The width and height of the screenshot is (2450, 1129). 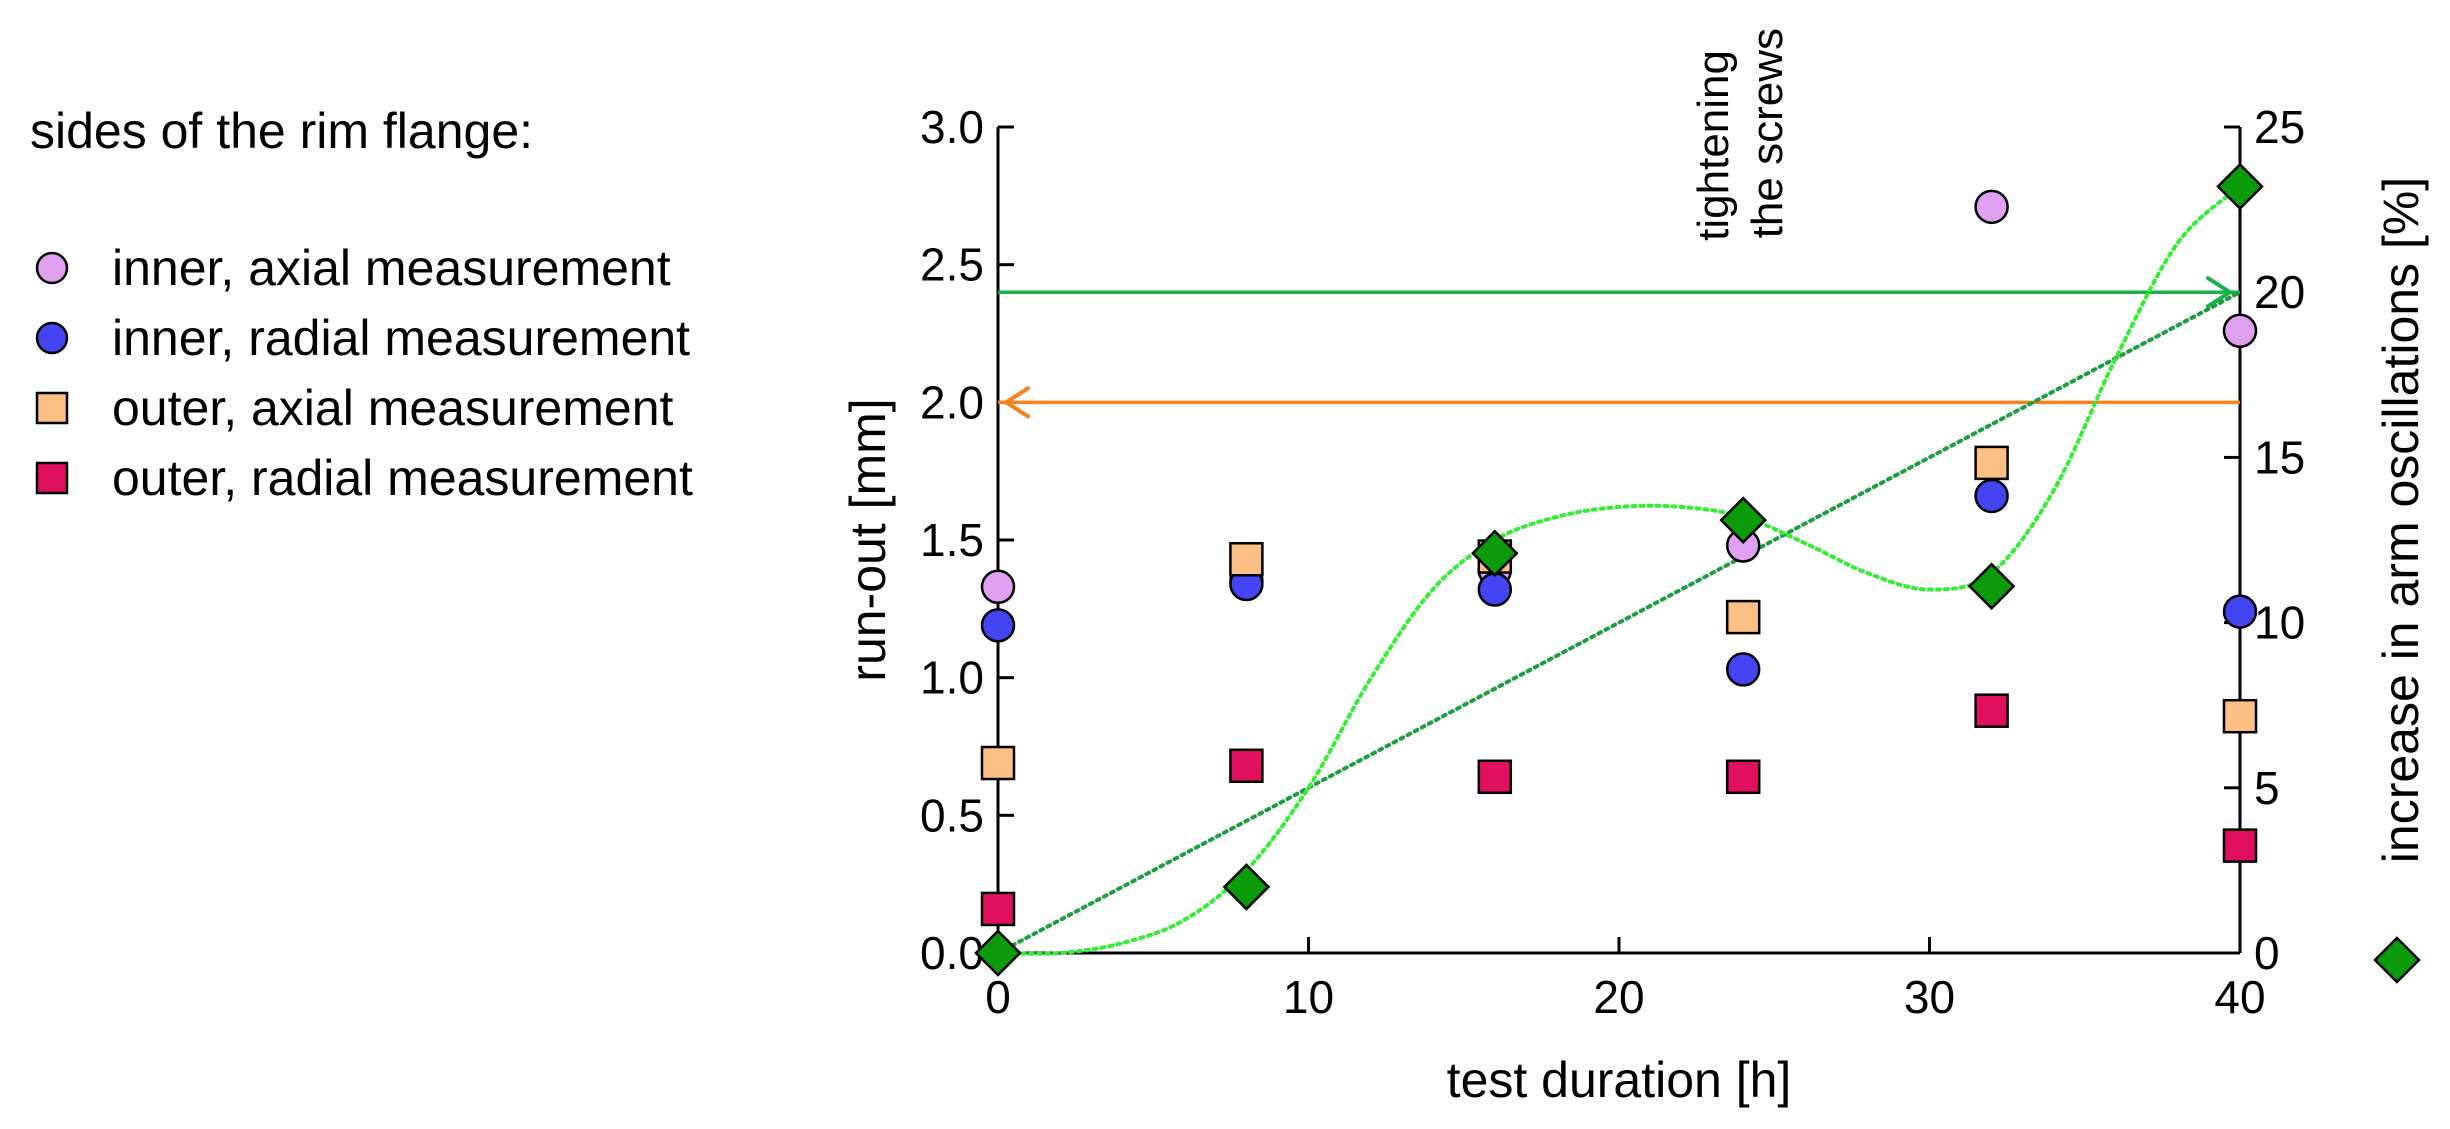 What do you see at coordinates (1619, 1080) in the screenshot?
I see `x-axis-label: test duration [h]` at bounding box center [1619, 1080].